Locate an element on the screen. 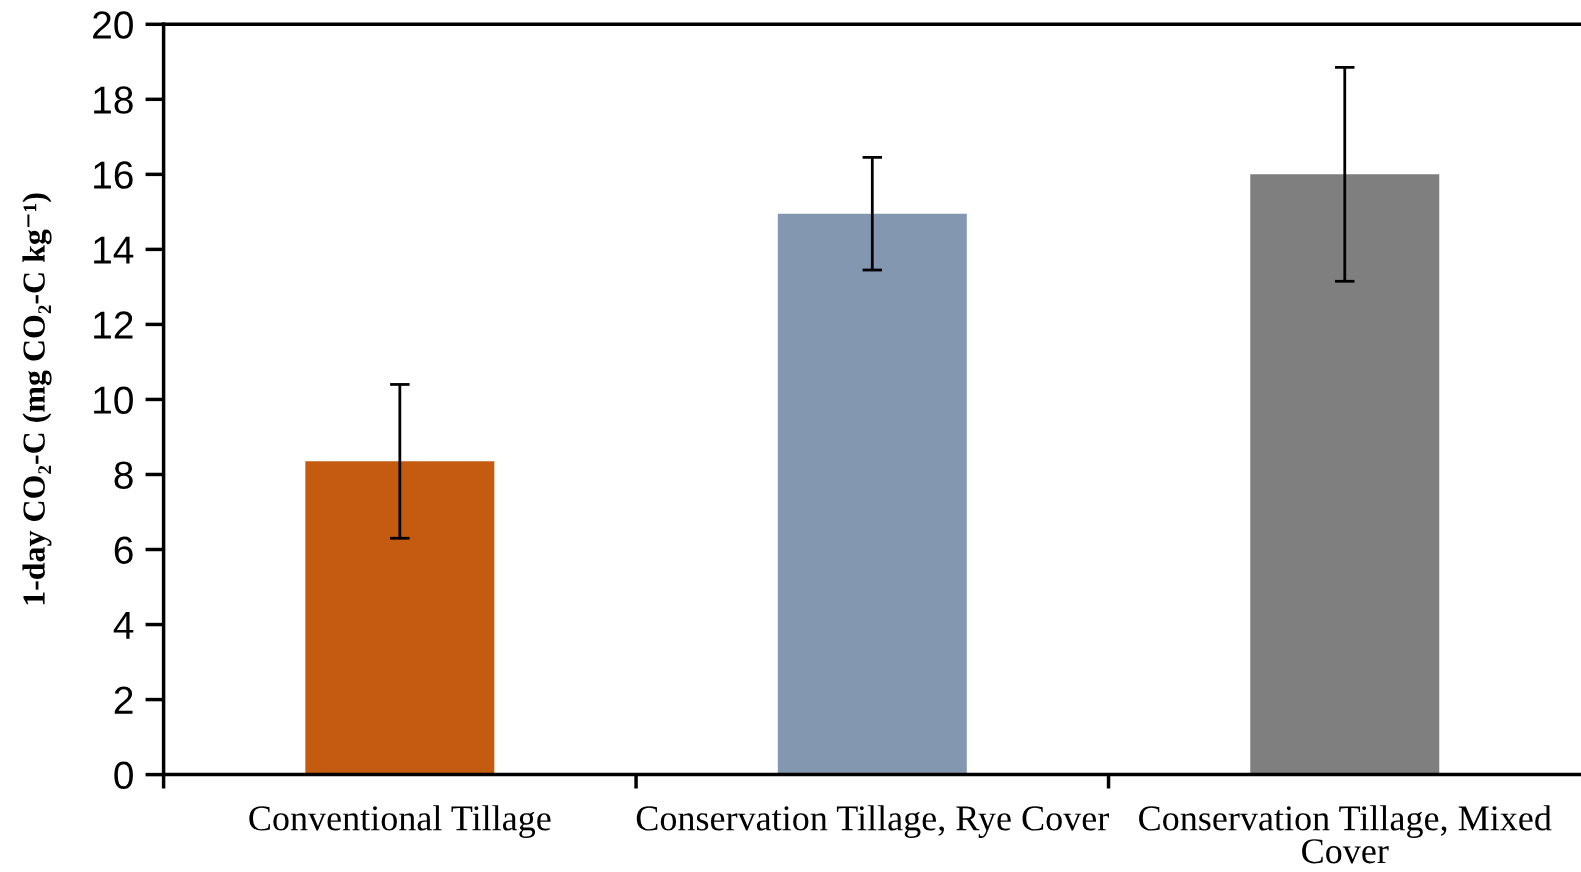 The width and height of the screenshot is (1581, 872). y-tick-label: 8 is located at coordinates (123, 475).